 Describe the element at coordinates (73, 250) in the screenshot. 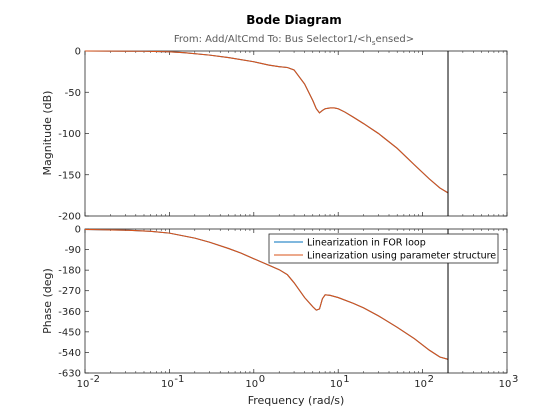

I see `y-tick-label: -90` at that location.